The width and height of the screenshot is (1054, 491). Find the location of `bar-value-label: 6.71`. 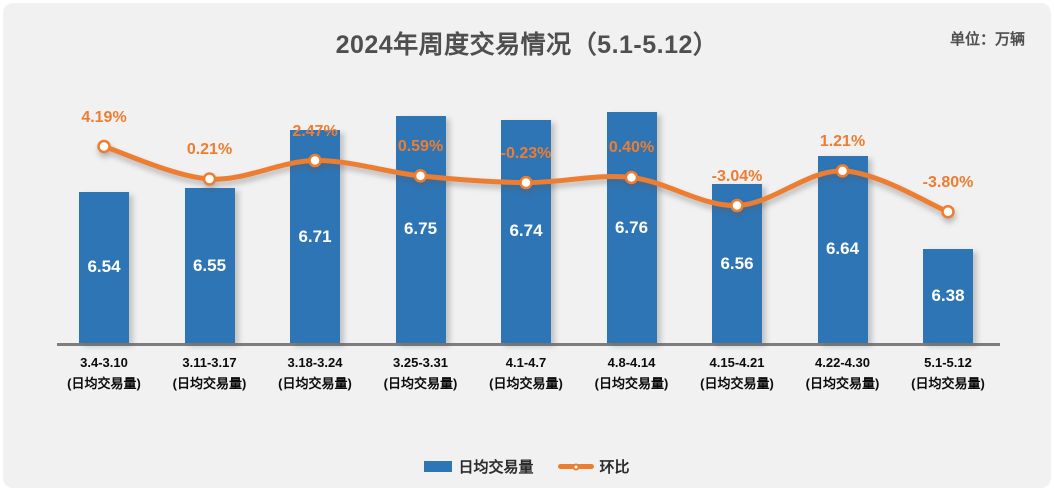

bar-value-label: 6.71 is located at coordinates (315, 236).